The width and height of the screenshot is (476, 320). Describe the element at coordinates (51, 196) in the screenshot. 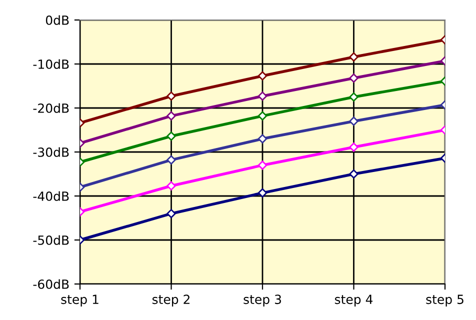

I see `y-tick-label: -40dB` at that location.